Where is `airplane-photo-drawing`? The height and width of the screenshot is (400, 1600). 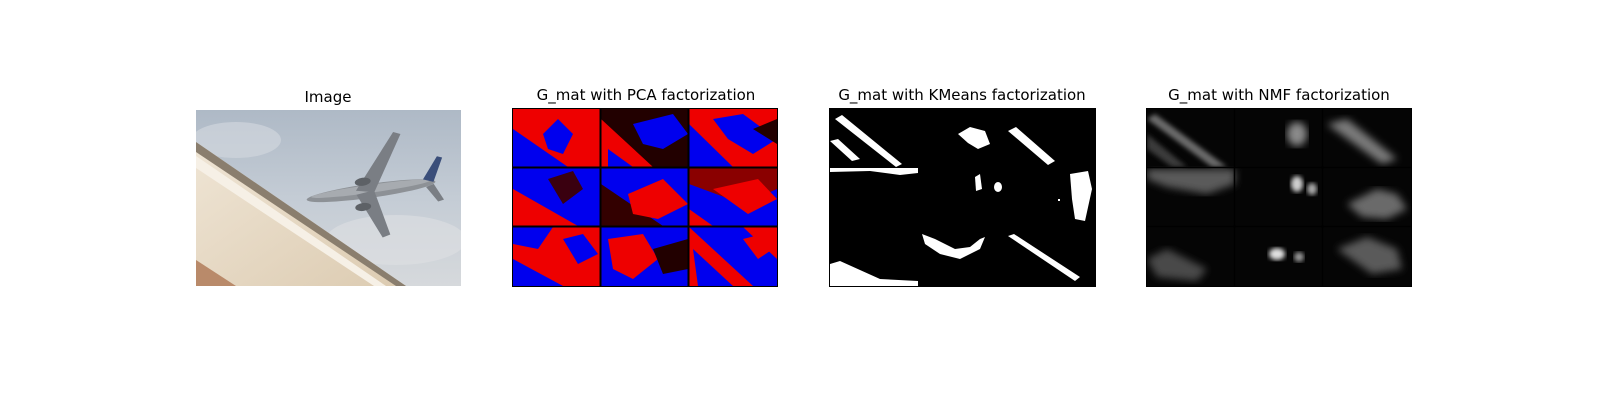 airplane-photo-drawing is located at coordinates (328, 198).